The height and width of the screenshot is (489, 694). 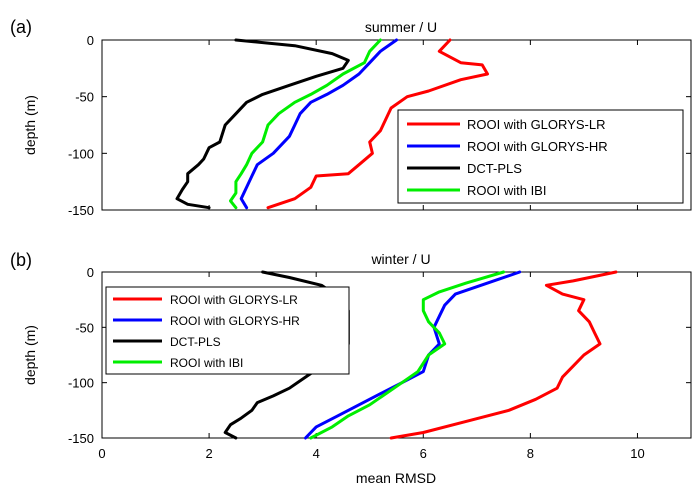 What do you see at coordinates (235, 321) in the screenshot?
I see `legend-b-label-1: ROOI with GLORYS-HR` at bounding box center [235, 321].